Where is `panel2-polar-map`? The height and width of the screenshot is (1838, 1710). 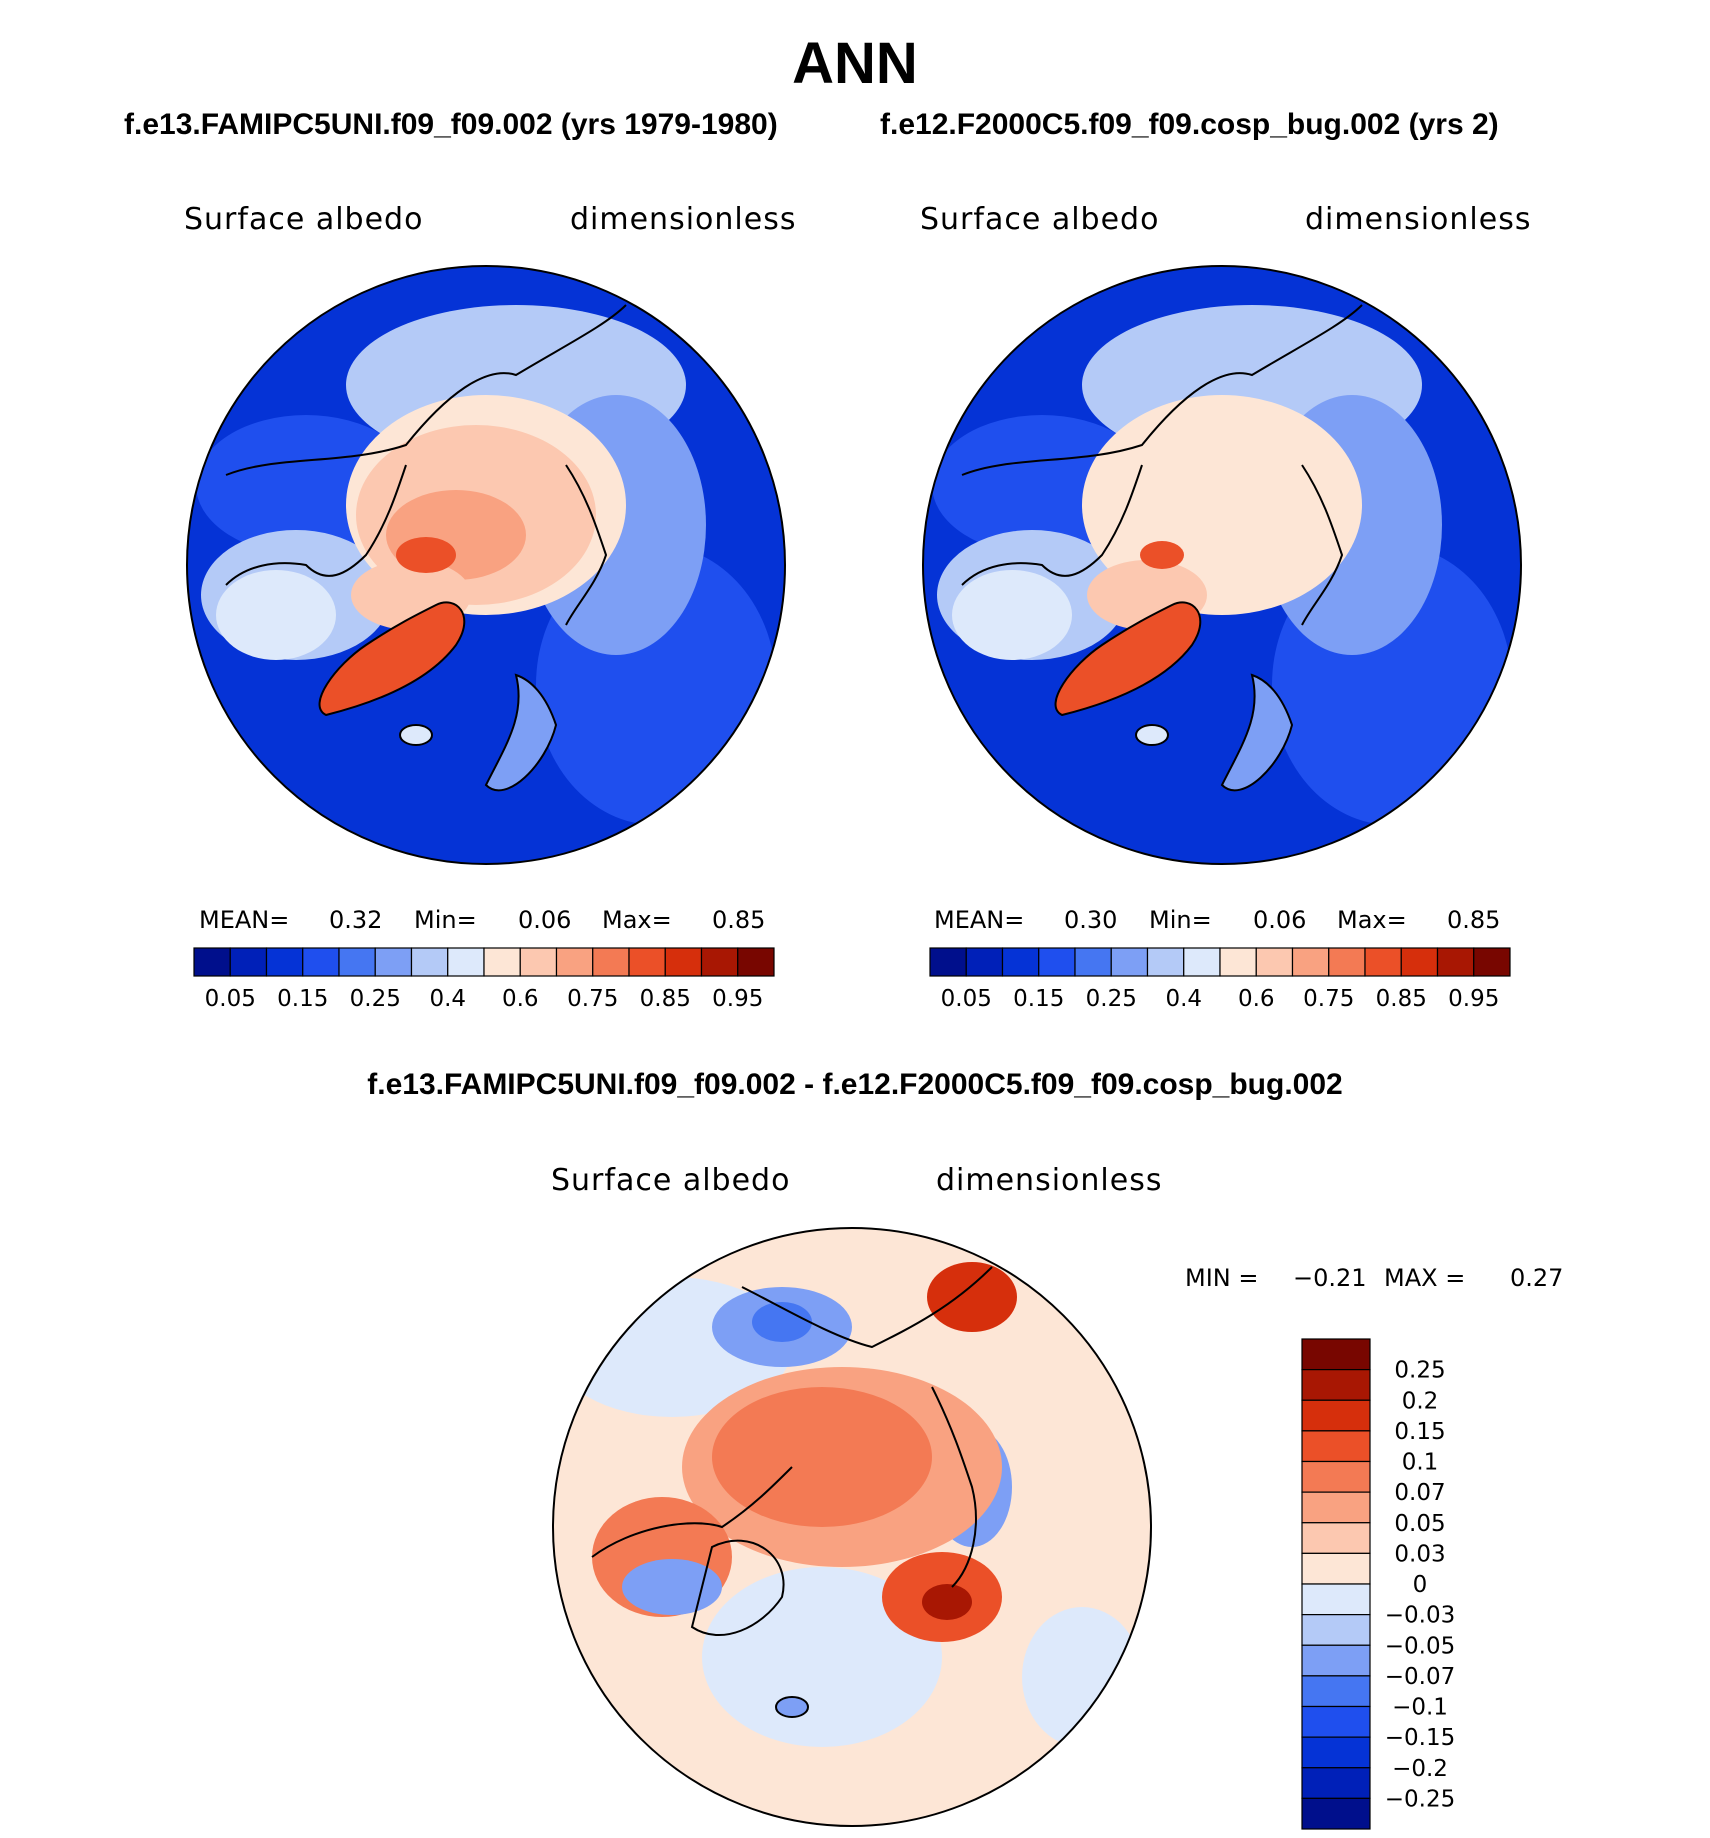 panel2-polar-map is located at coordinates (1222, 565).